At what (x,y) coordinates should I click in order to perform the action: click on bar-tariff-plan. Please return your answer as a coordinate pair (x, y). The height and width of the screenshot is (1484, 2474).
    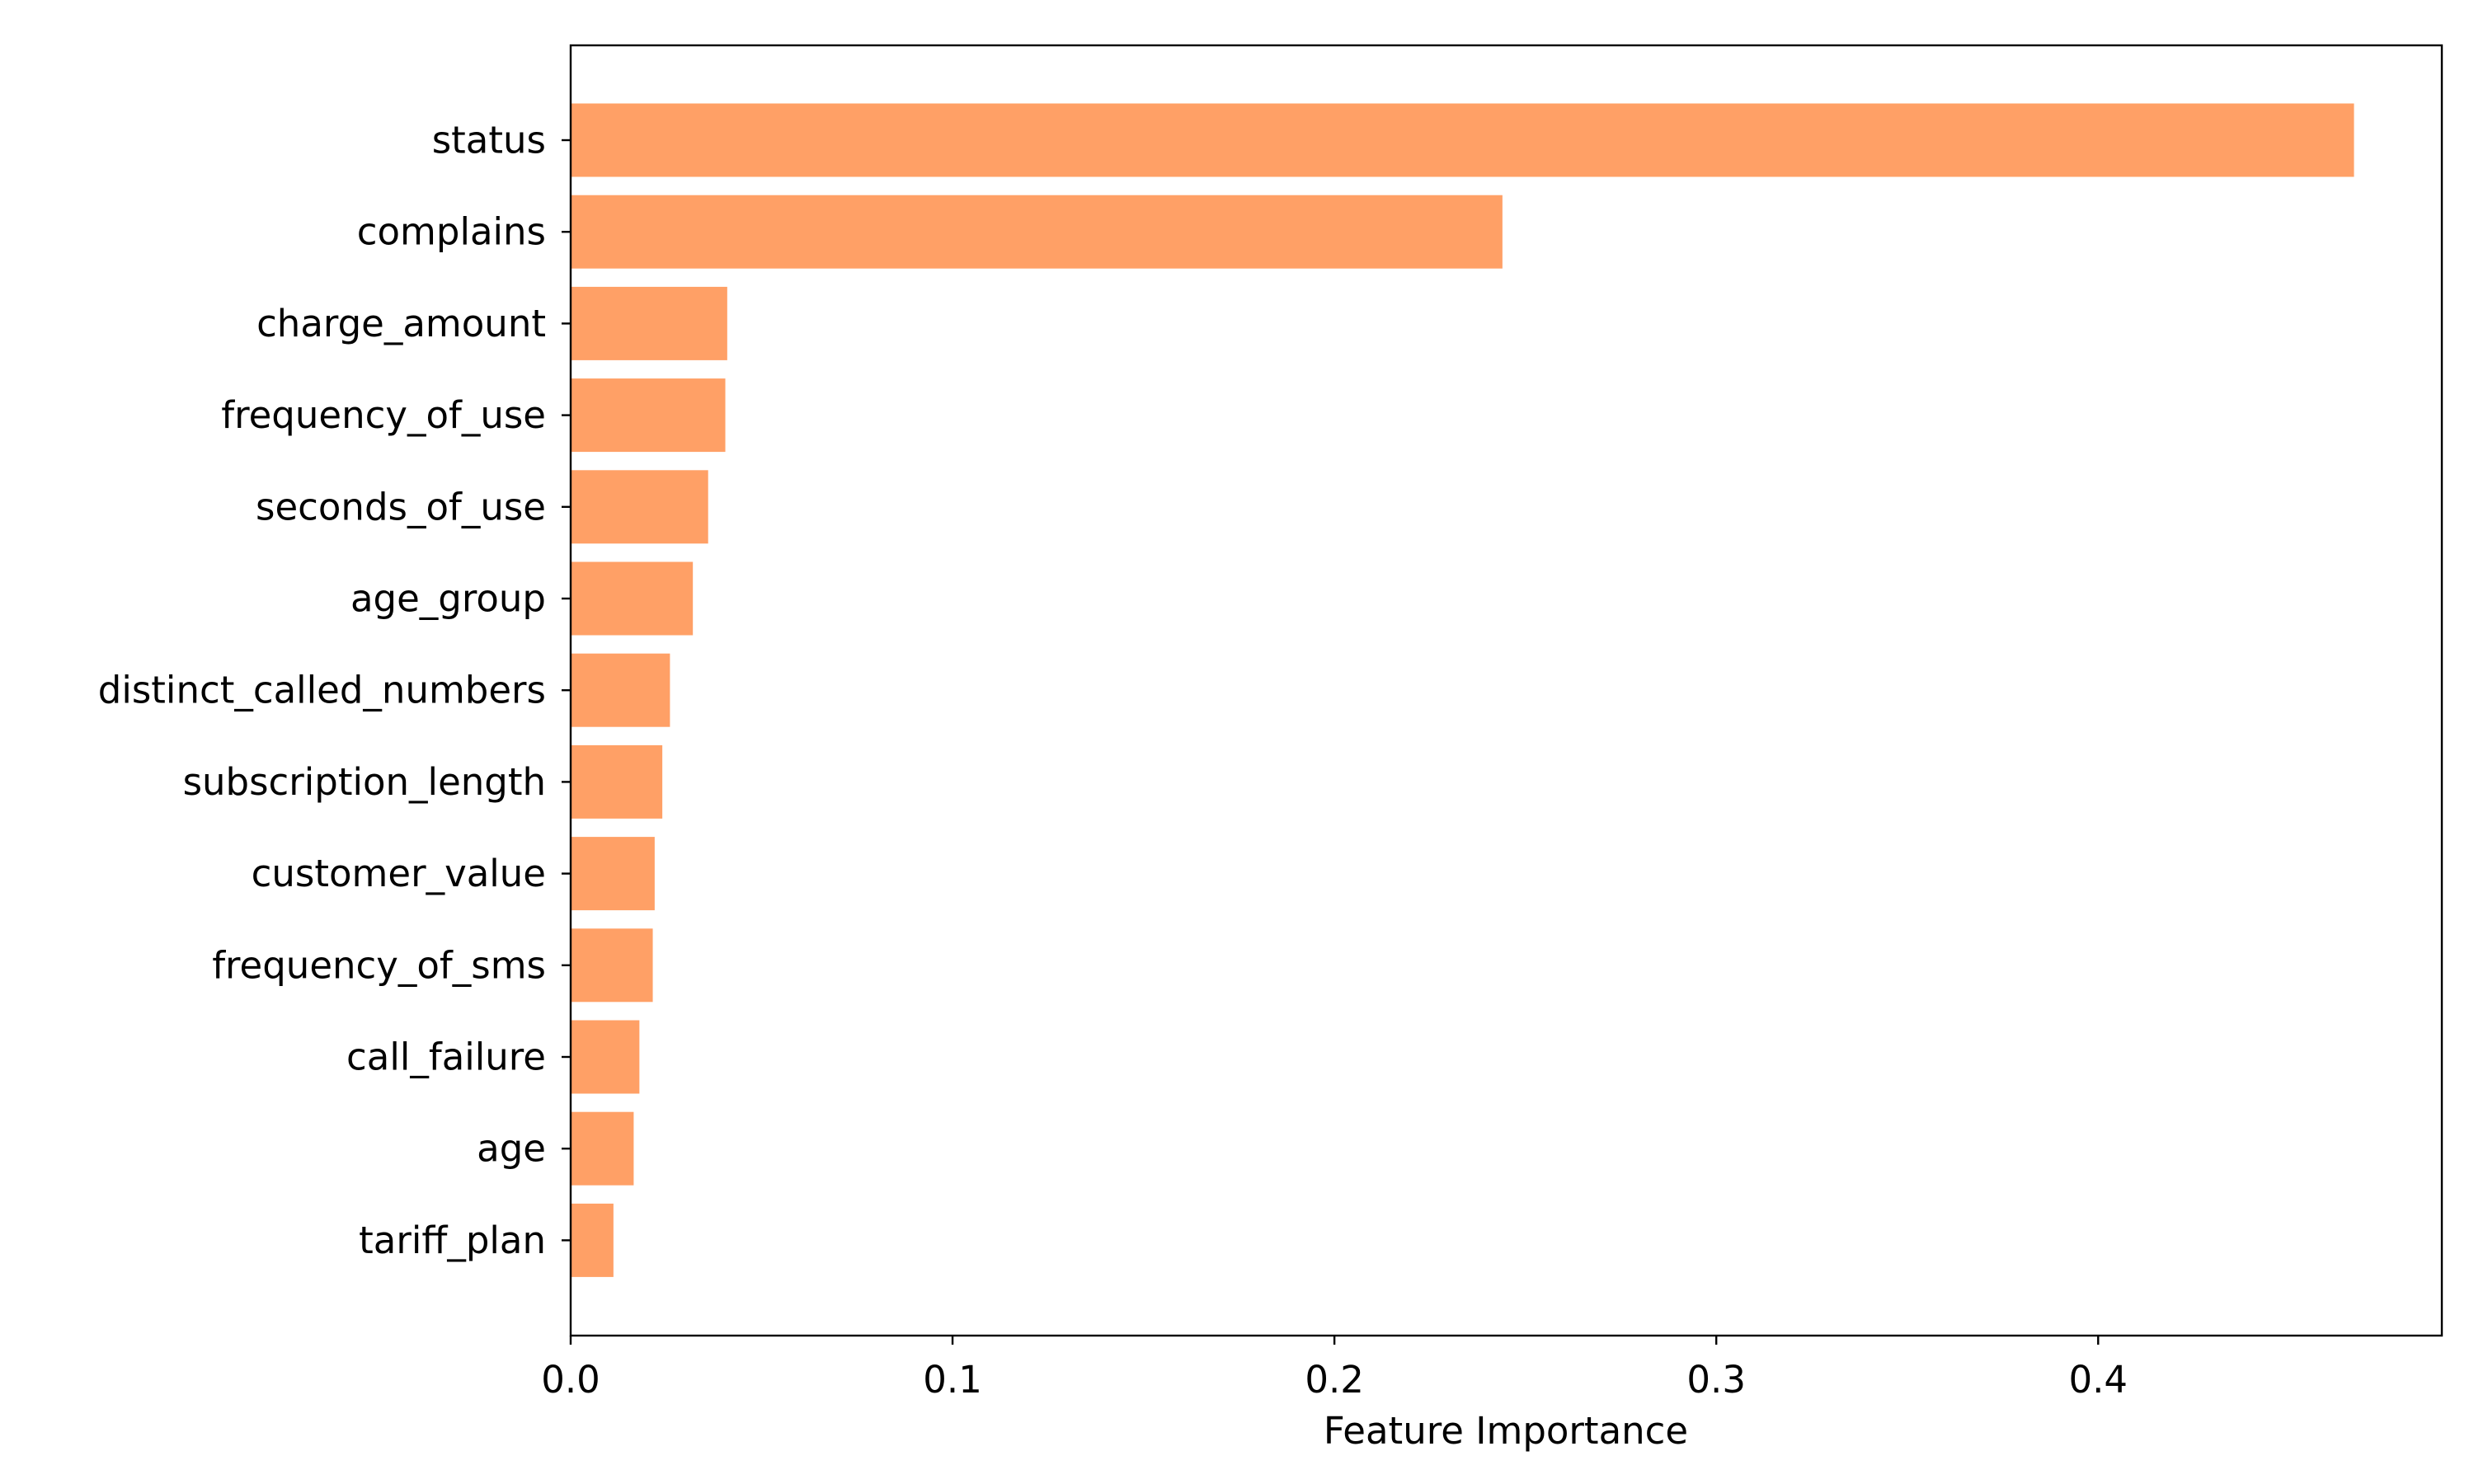
    Looking at the image, I should click on (592, 1240).